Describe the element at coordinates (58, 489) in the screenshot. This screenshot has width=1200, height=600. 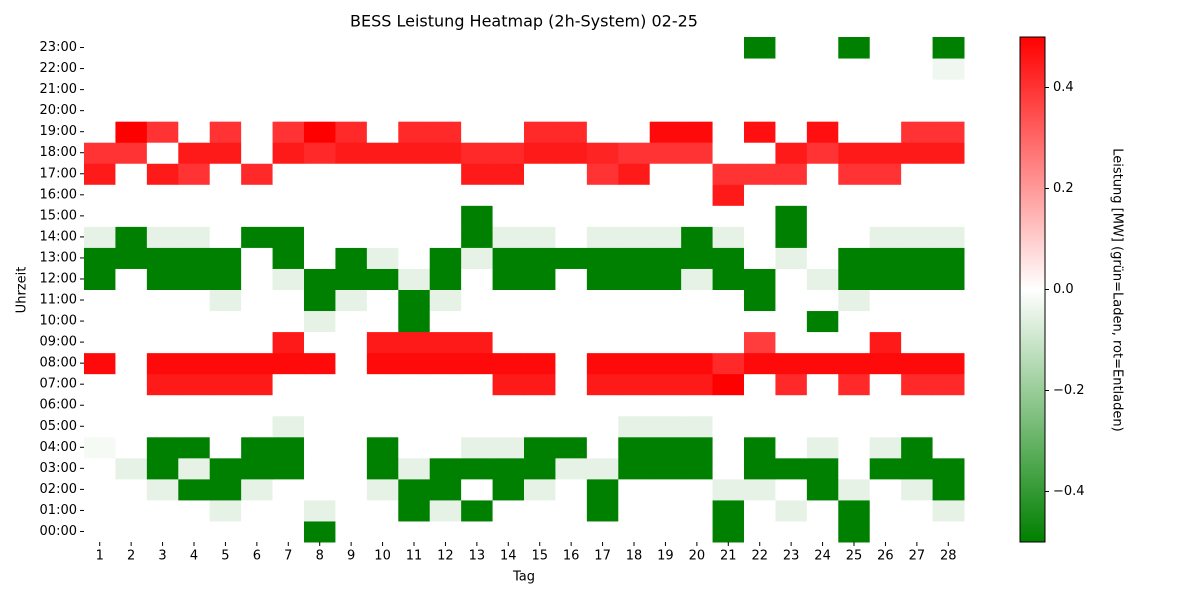
I see `y-tick-label: 02:00` at that location.